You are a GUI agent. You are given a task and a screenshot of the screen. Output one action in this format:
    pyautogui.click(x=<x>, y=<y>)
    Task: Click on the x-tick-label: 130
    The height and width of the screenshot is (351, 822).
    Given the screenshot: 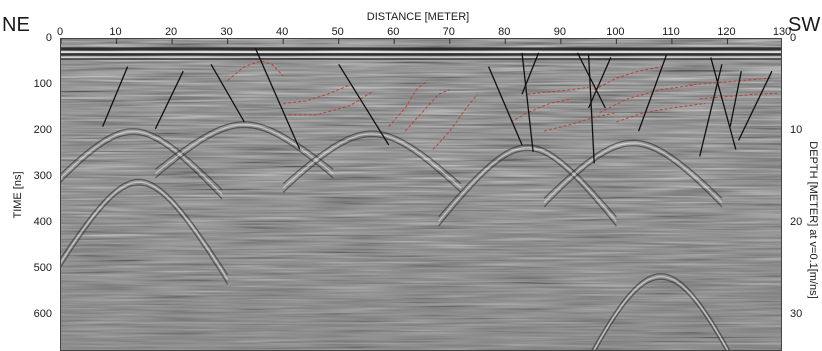 What is the action you would take?
    pyautogui.click(x=782, y=32)
    